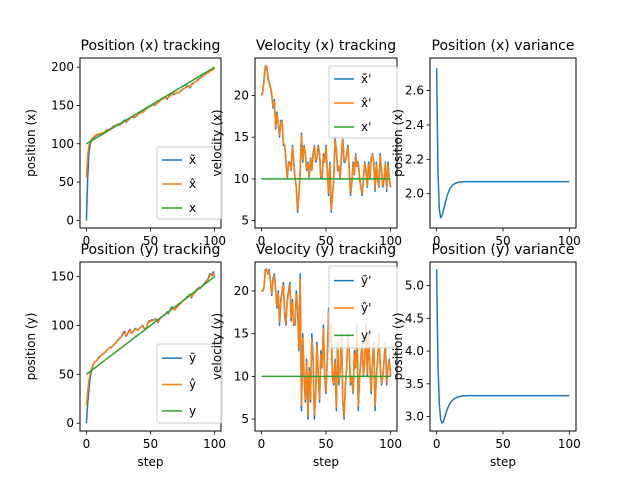  I want to click on chart-title: Position (y) tracking, so click(151, 250).